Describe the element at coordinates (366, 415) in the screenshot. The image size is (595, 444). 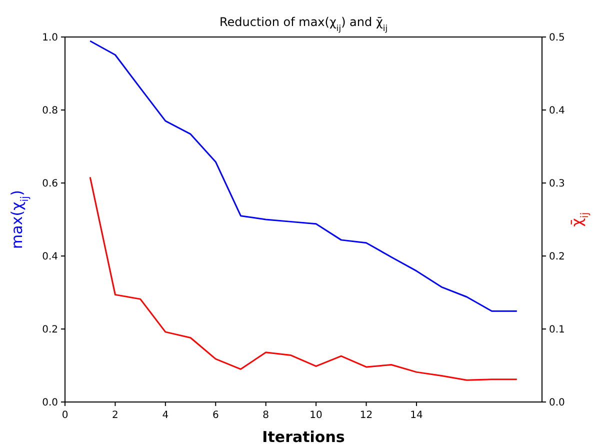
I see `x-tick-label: 12` at that location.